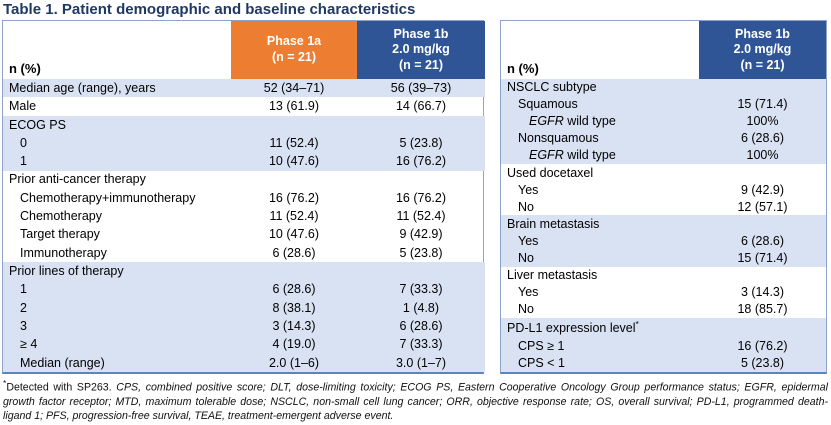 This screenshot has height=425, width=831. Describe the element at coordinates (663, 309) in the screenshot. I see `table-row: No 18 (85.7)` at that location.